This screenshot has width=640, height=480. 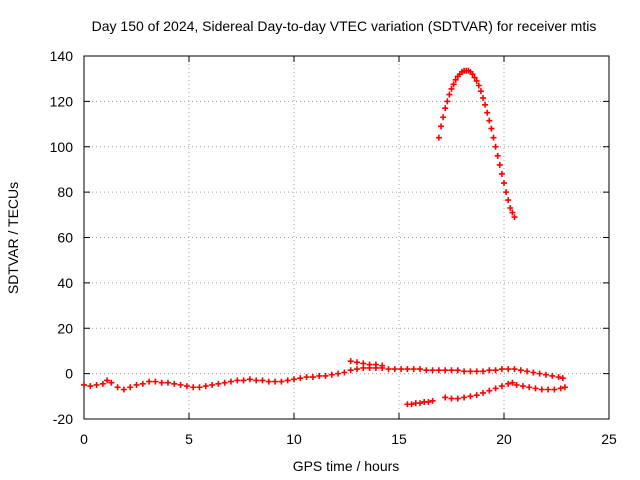 What do you see at coordinates (399, 439) in the screenshot?
I see `x-tick-label: 15` at bounding box center [399, 439].